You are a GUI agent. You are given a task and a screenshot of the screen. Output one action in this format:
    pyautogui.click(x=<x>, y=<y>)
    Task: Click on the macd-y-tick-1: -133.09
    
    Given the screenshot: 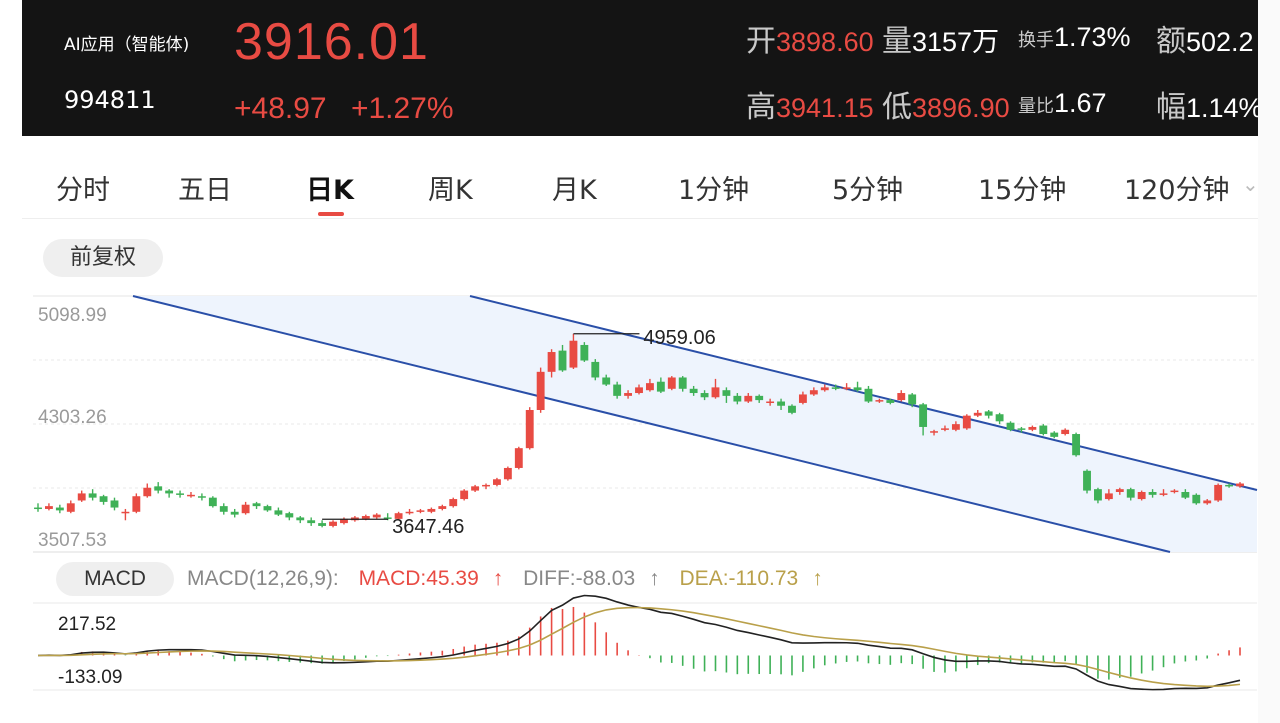 What is the action you would take?
    pyautogui.click(x=90, y=677)
    